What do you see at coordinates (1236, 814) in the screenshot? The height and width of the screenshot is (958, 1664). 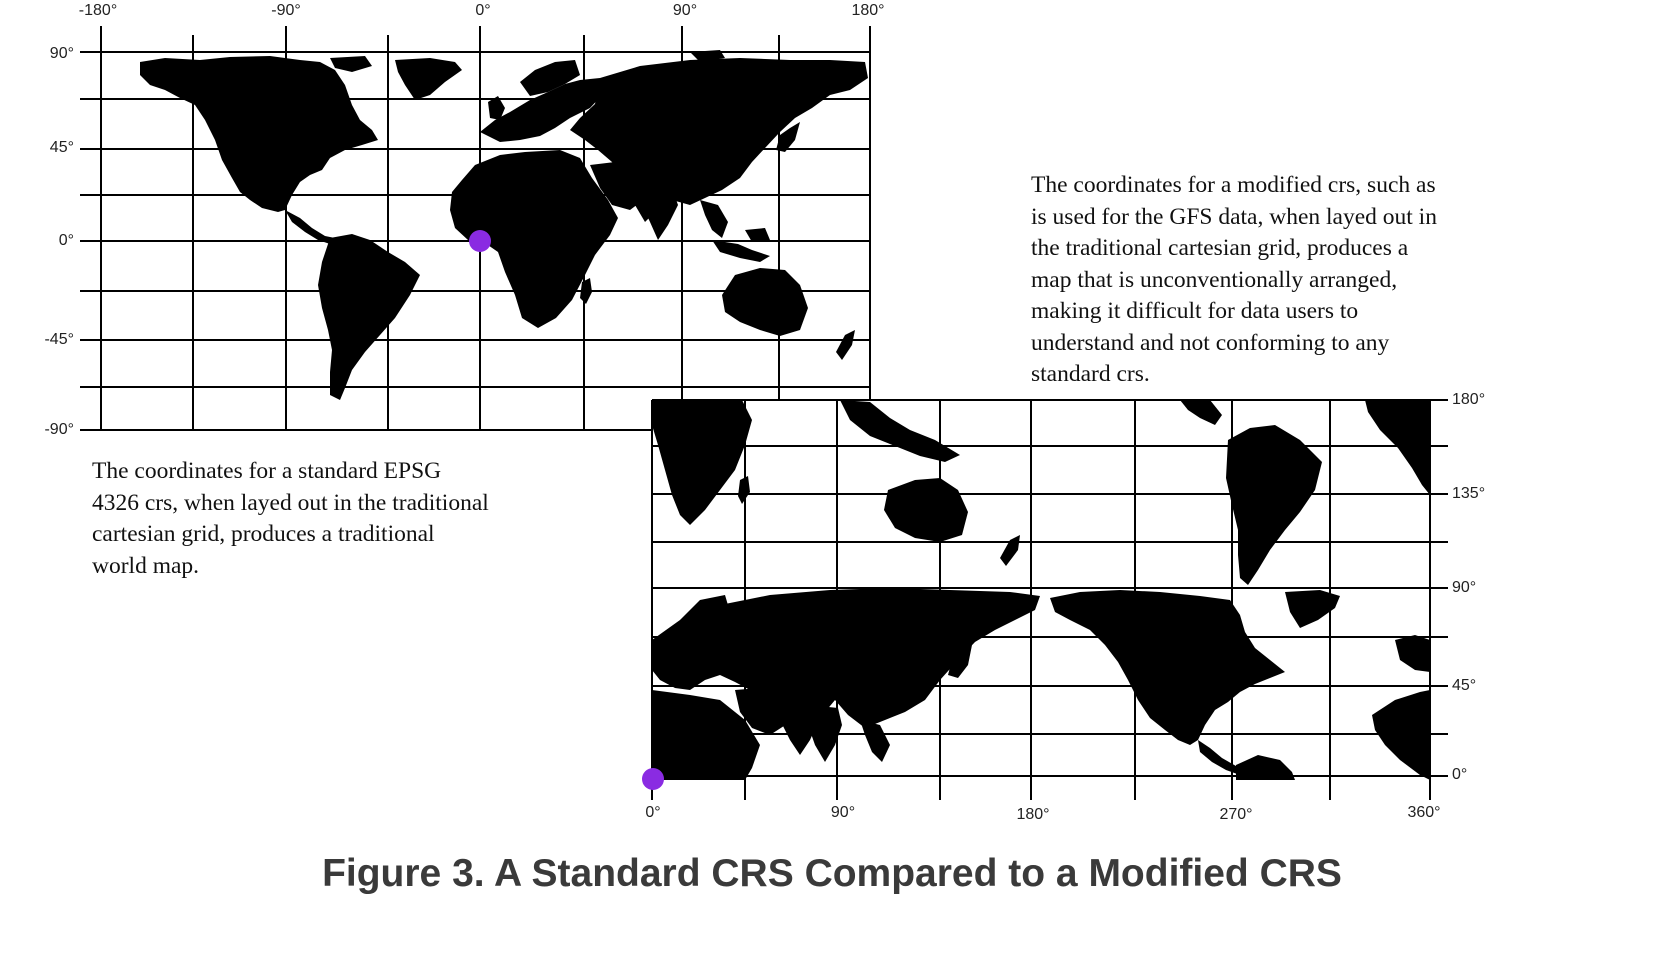 I see `modified-x-tick-label: 270°` at bounding box center [1236, 814].